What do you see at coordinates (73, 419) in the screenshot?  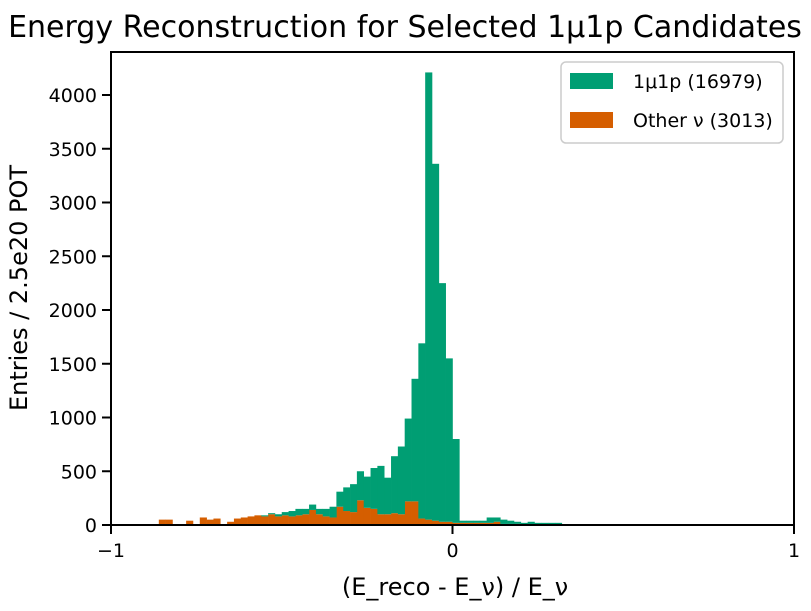 I see `y-tick-label: 1000` at bounding box center [73, 419].